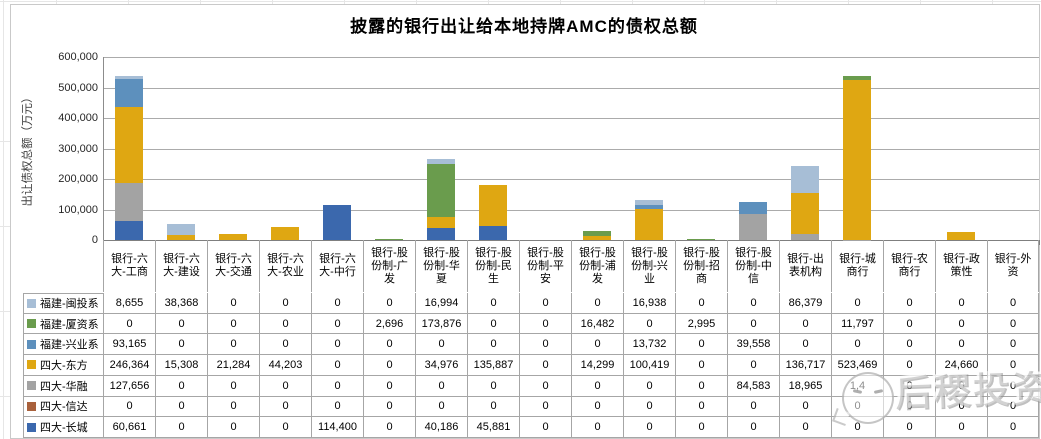 The height and width of the screenshot is (439, 1041). What do you see at coordinates (129, 345) in the screenshot?
I see `table-cell: 93,165` at bounding box center [129, 345].